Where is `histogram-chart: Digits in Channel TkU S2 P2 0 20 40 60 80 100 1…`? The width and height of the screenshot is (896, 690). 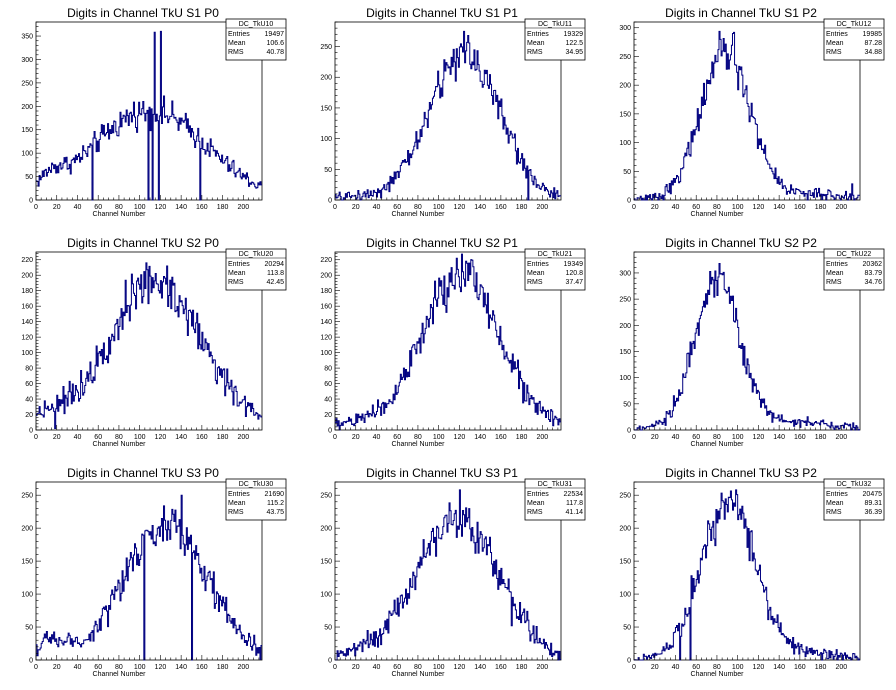 histogram-chart: Digits in Channel TkU S2 P2 0 20 40 60 80 100 1… is located at coordinates (752, 342).